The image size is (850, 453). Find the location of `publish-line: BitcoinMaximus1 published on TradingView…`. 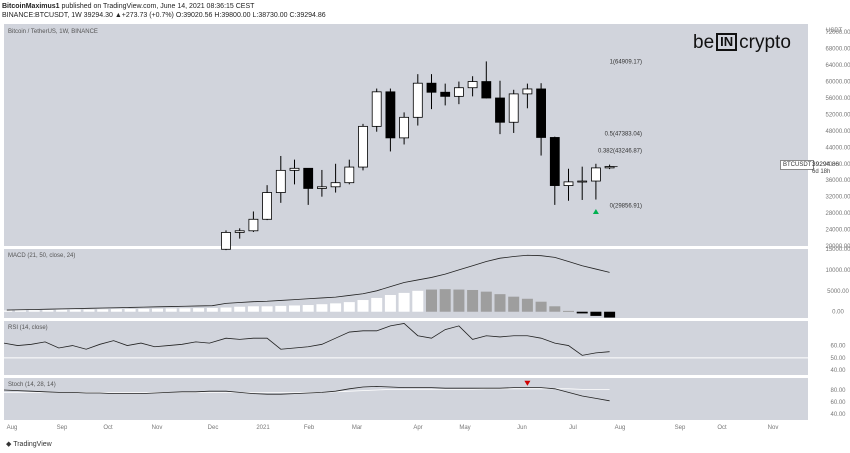

publish-line: BitcoinMaximus1 published on TradingView… is located at coordinates (128, 6).